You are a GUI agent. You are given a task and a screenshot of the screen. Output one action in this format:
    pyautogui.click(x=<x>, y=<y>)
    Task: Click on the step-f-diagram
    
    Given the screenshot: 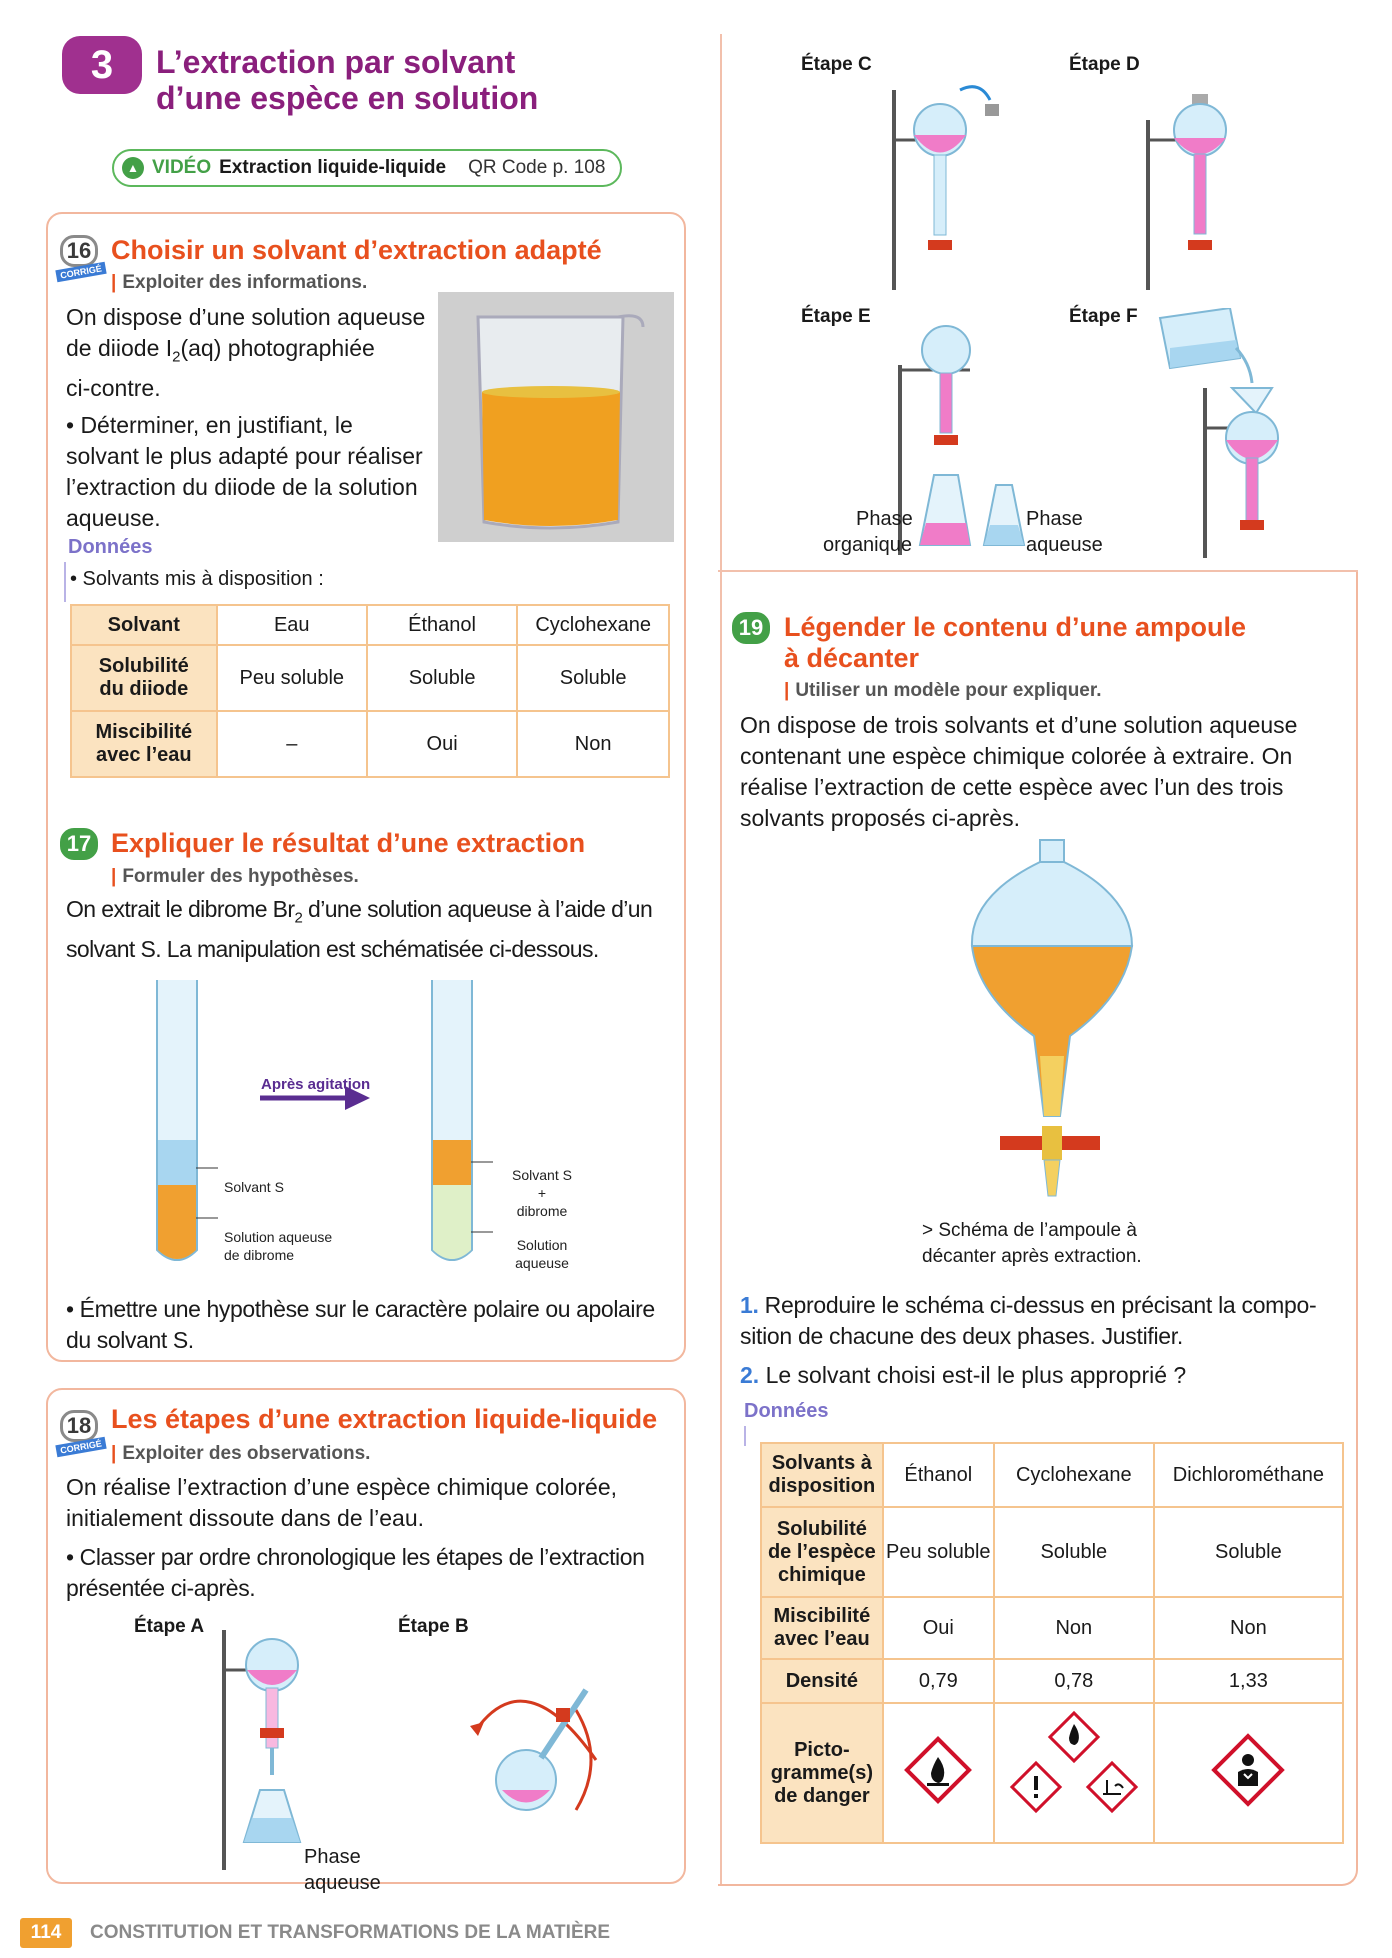 What is the action you would take?
    pyautogui.click(x=1218, y=433)
    